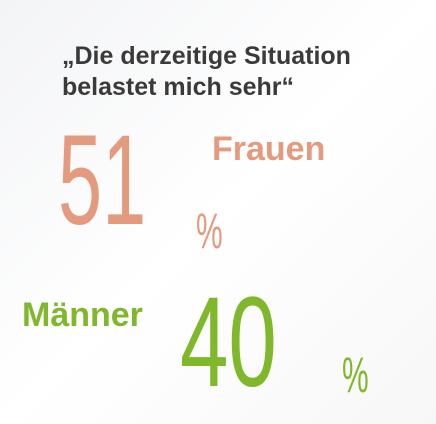 Image resolution: width=436 pixels, height=424 pixels. Describe the element at coordinates (268, 149) in the screenshot. I see `item-label: Frauen` at that location.